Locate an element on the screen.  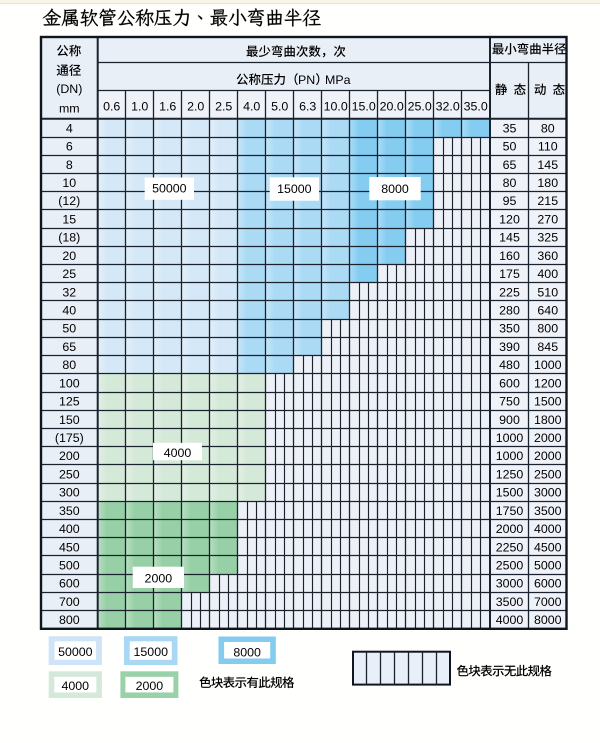
svg-text: 325 is located at coordinates (547, 238).